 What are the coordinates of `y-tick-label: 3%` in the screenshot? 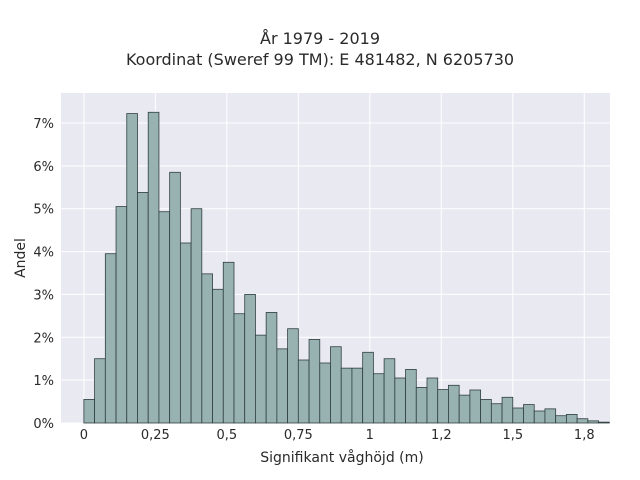 It's located at (43, 295).